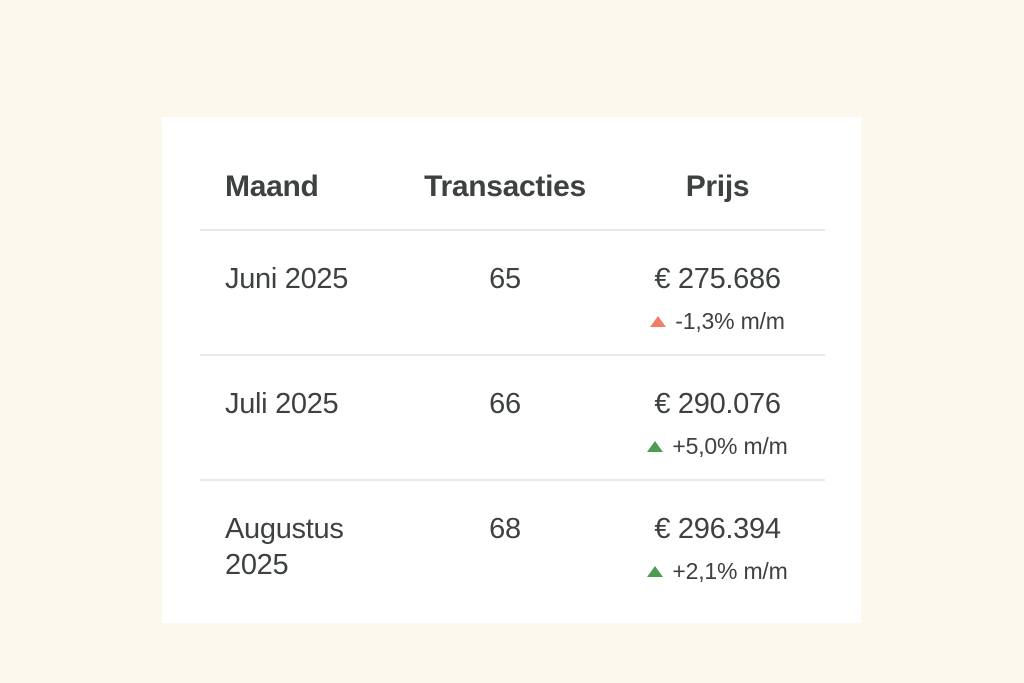 The width and height of the screenshot is (1024, 683). What do you see at coordinates (284, 547) in the screenshot?
I see `month-cell: Augustus 2025` at bounding box center [284, 547].